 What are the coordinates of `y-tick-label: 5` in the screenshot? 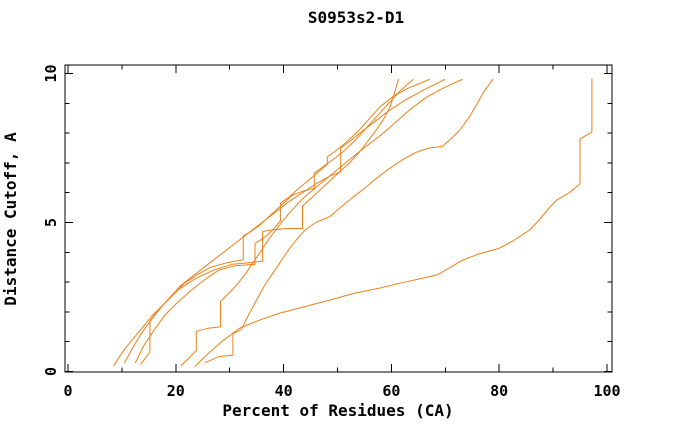 It's located at (51, 222).